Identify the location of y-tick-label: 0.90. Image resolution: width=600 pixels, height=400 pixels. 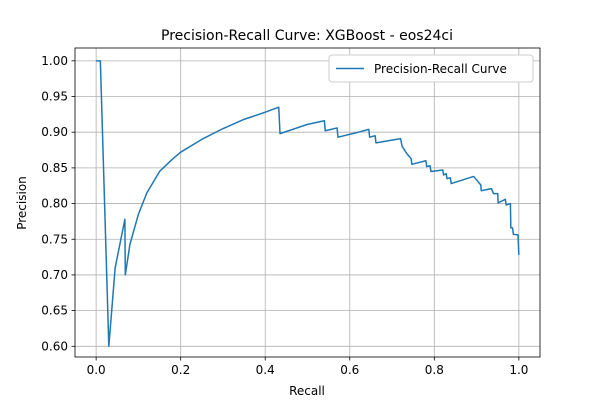
(54, 132).